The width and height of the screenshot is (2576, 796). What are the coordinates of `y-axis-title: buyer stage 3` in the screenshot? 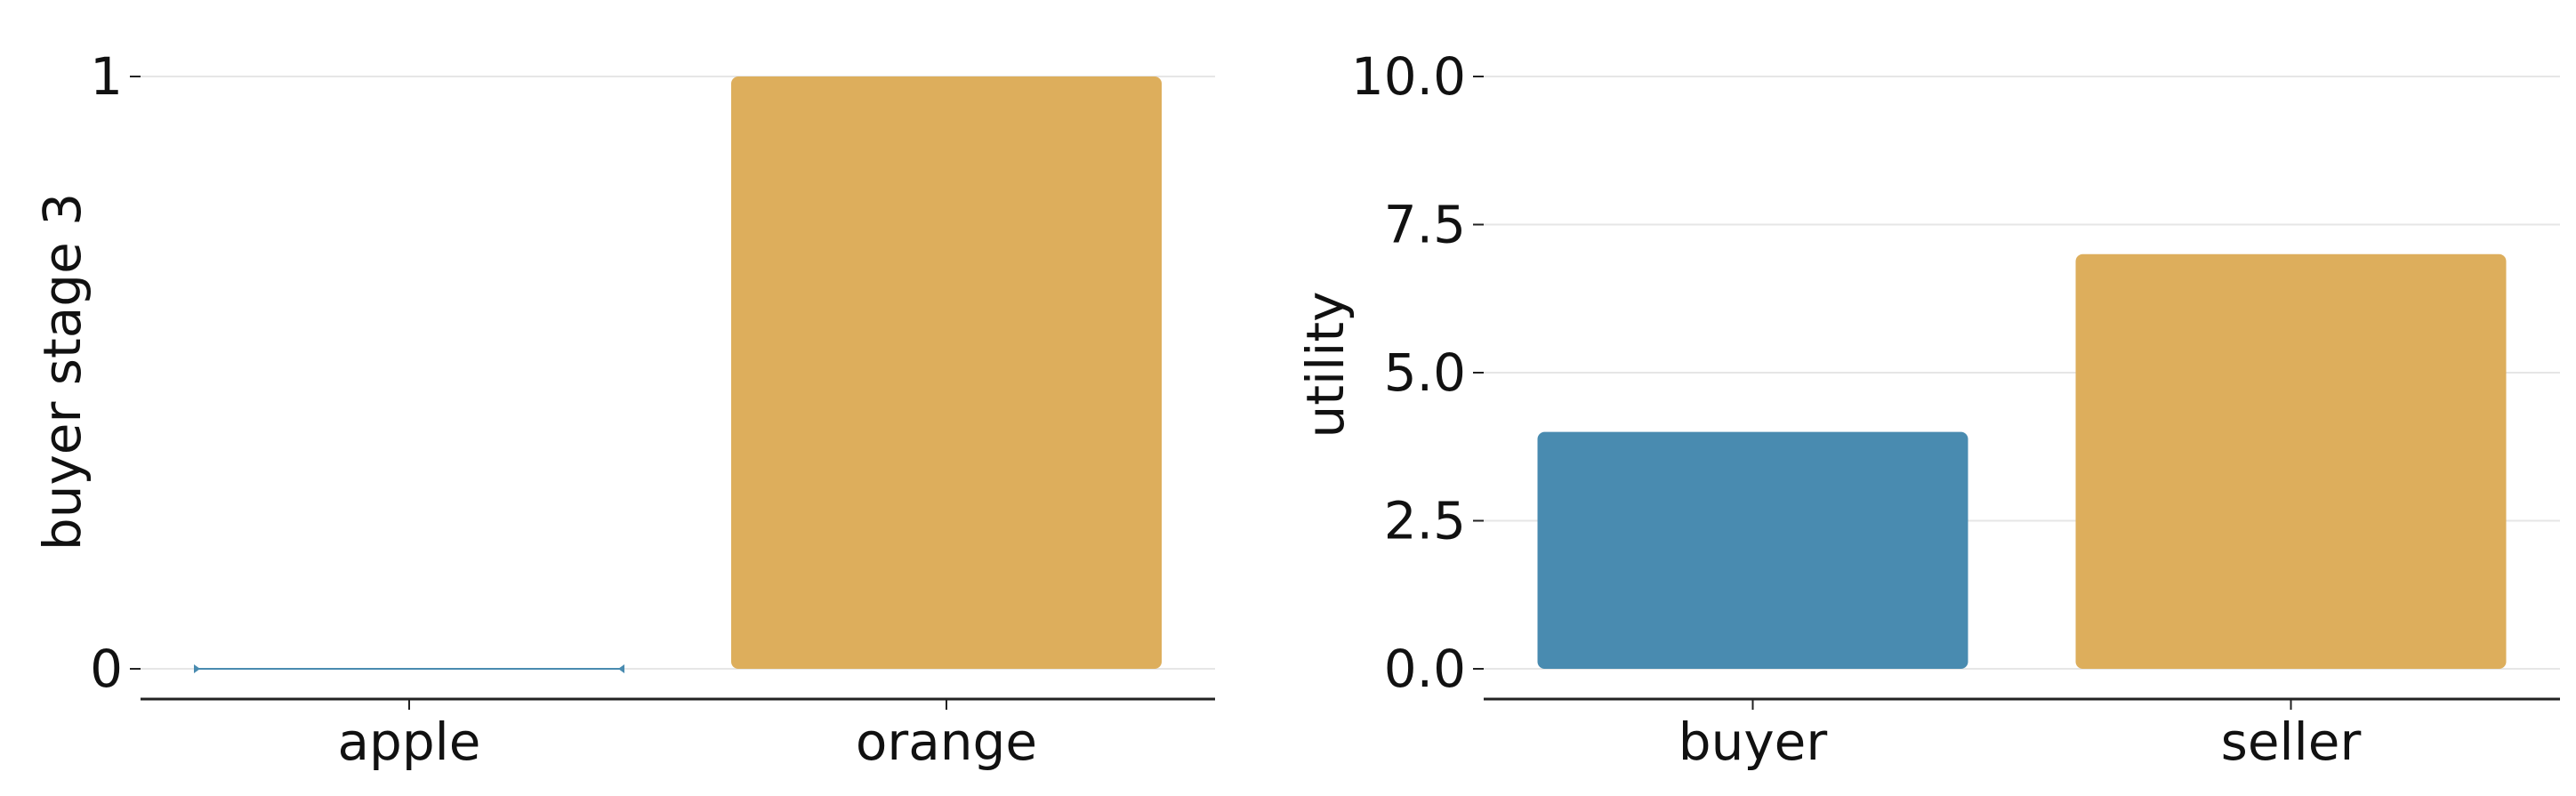 It's located at (62, 372).